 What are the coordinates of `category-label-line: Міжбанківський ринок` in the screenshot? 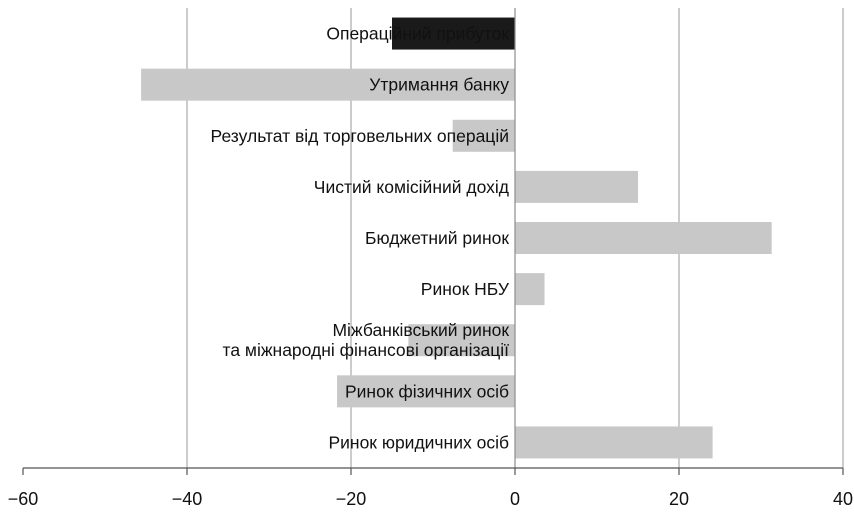 It's located at (420, 330).